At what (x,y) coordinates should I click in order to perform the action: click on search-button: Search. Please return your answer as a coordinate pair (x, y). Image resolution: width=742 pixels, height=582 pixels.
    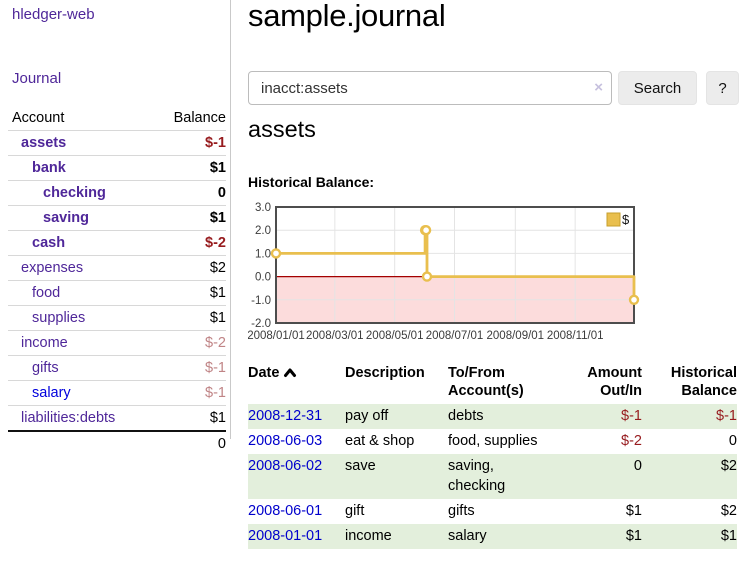
    Looking at the image, I should click on (657, 88).